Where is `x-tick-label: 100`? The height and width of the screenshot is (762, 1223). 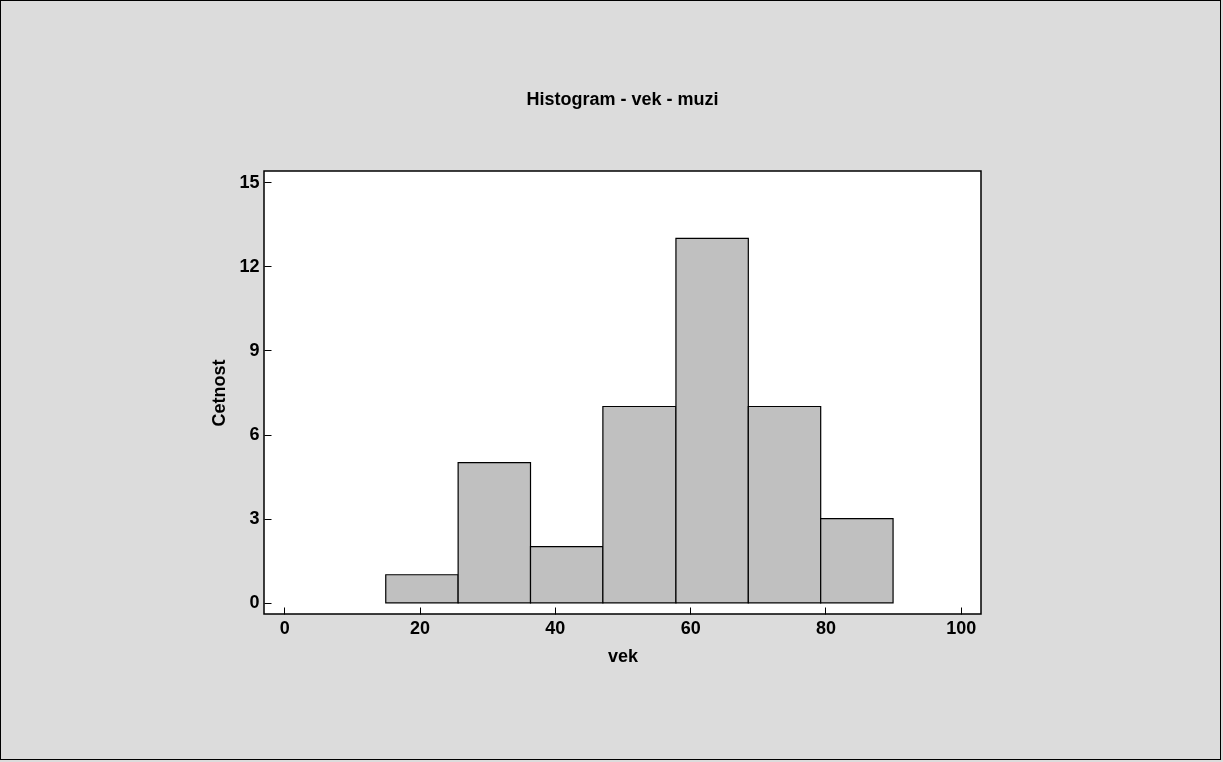 x-tick-label: 100 is located at coordinates (961, 627).